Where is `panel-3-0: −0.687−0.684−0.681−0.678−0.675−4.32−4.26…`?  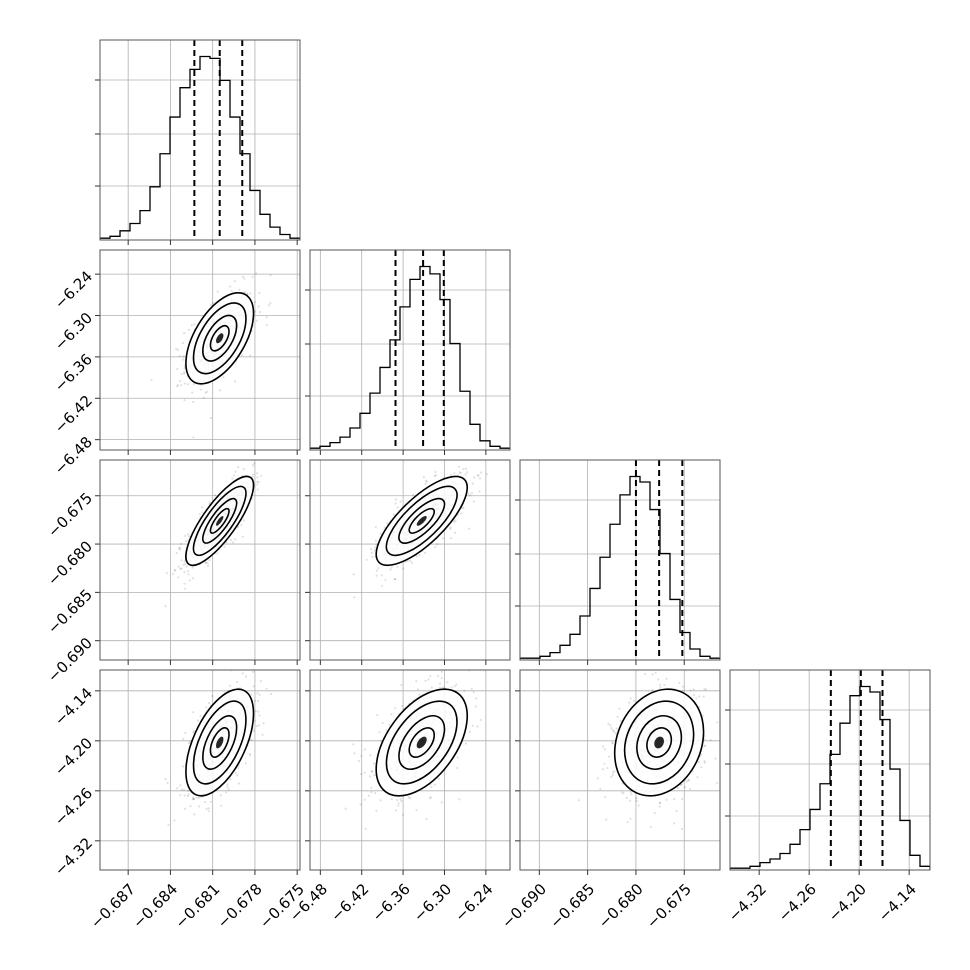
panel-3-0: −0.687−0.684−0.681−0.678−0.675−4.32−4.26… is located at coordinates (179, 800).